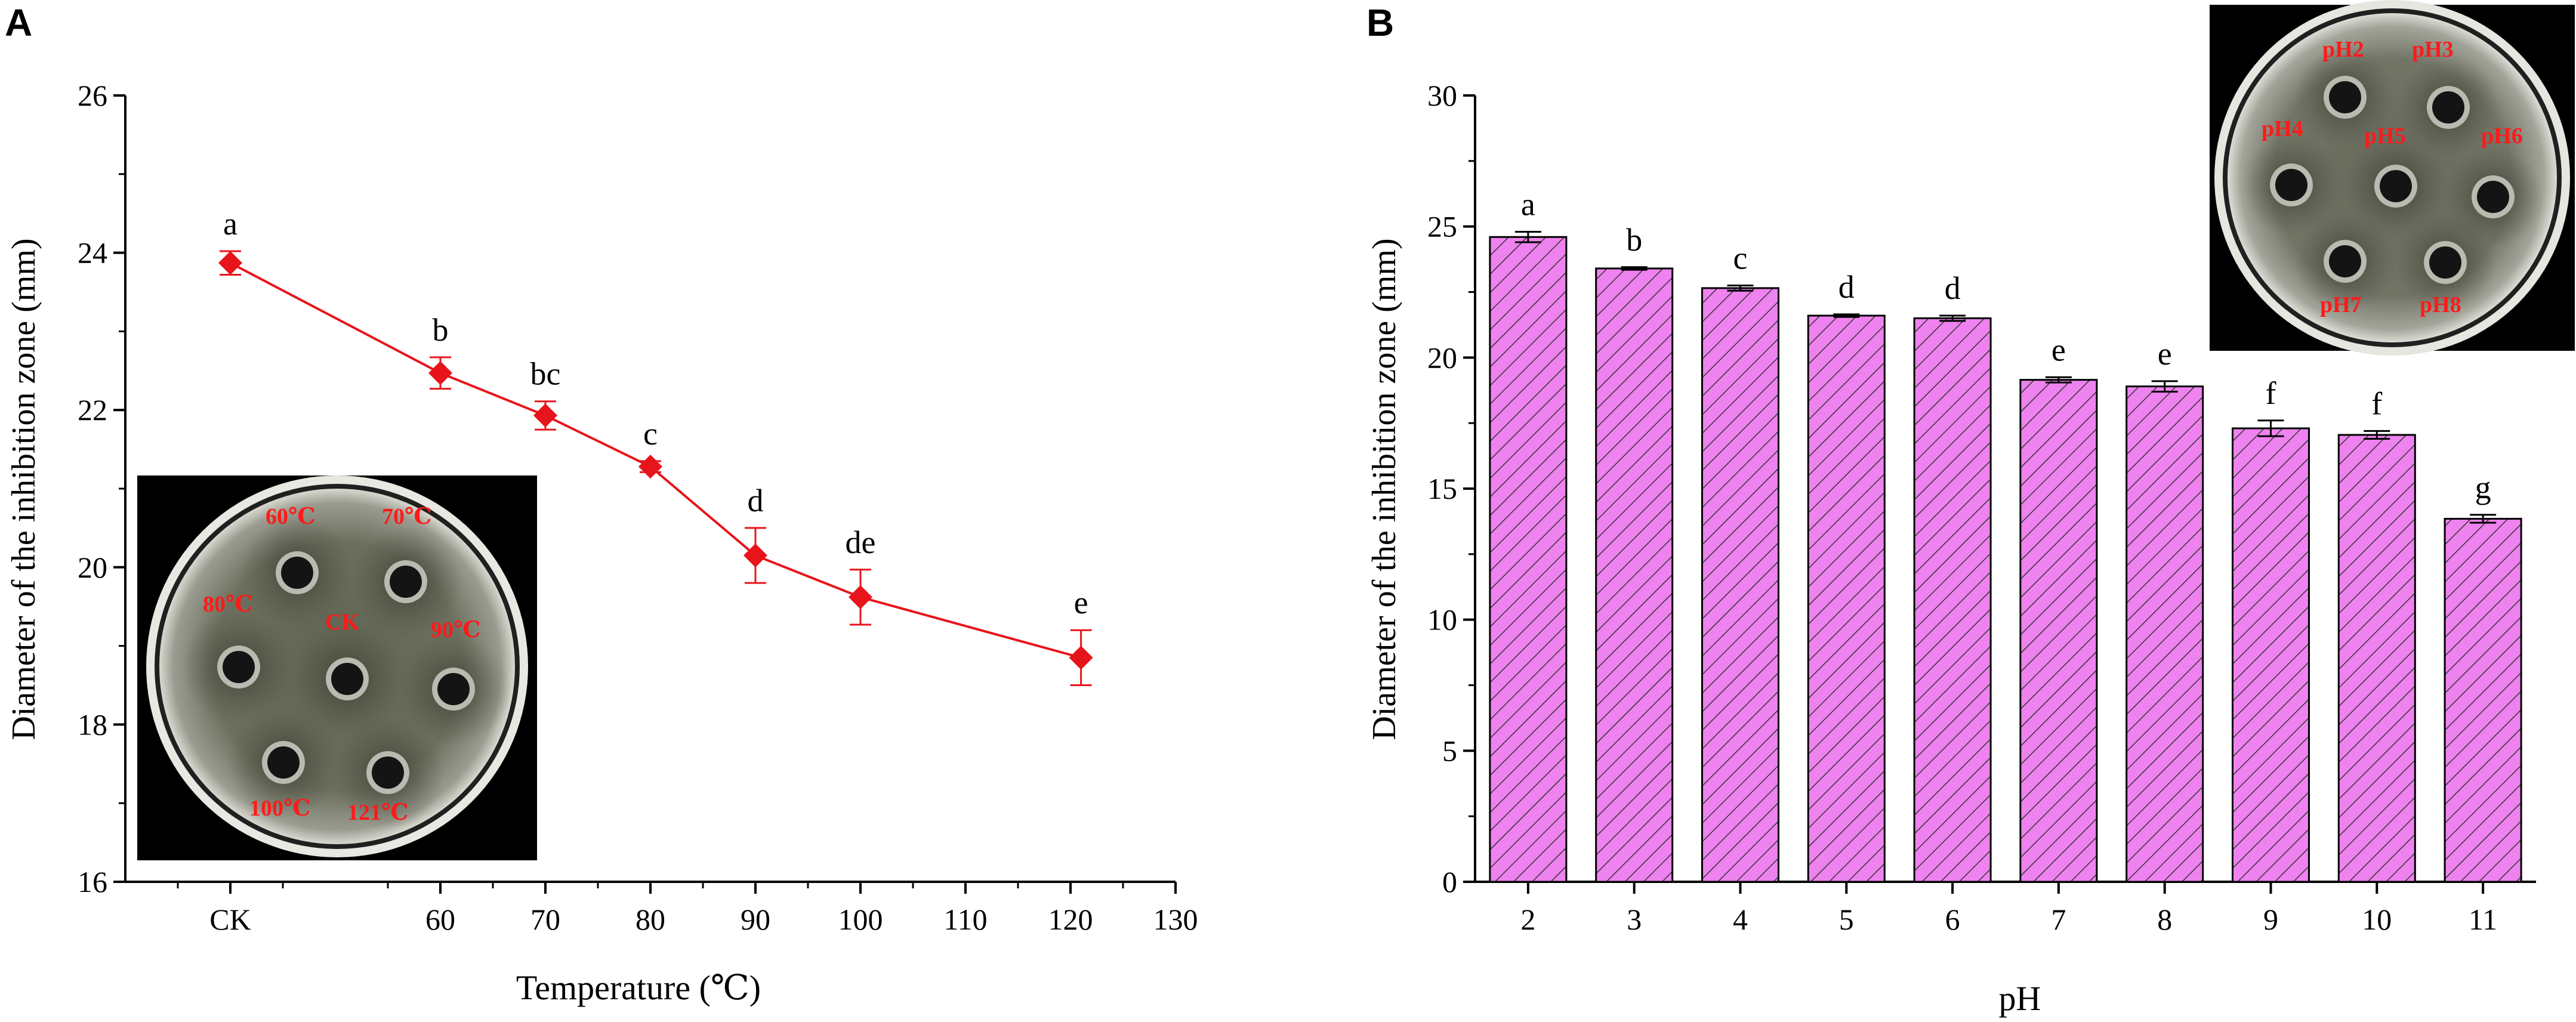  I want to click on chart-a-x-tick-label: 60, so click(440, 920).